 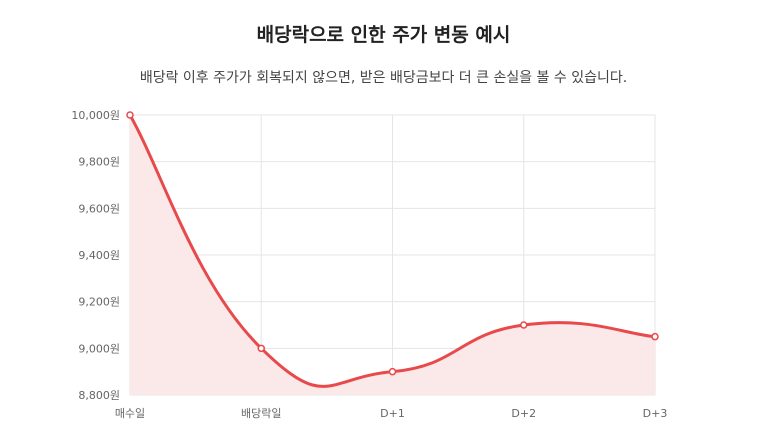 What do you see at coordinates (523, 413) in the screenshot?
I see `x-tick-label: D+2` at bounding box center [523, 413].